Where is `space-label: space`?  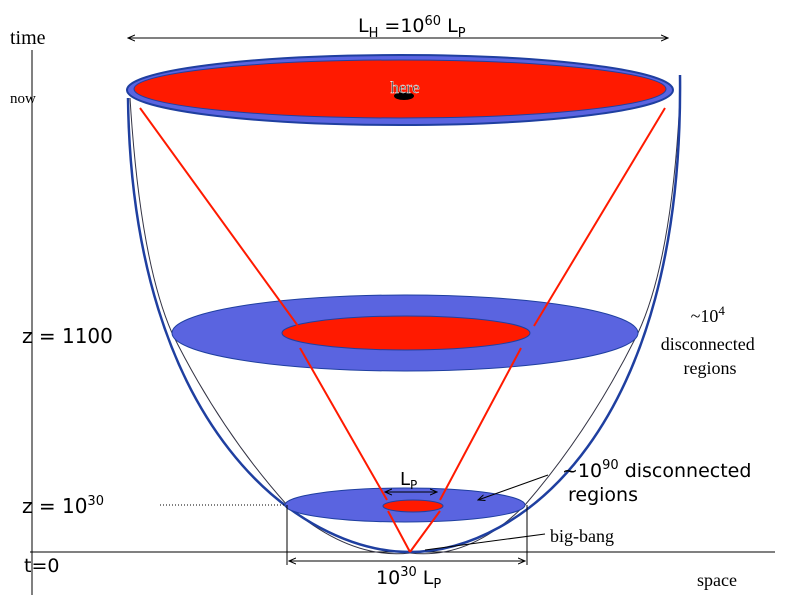 space-label: space is located at coordinates (717, 580).